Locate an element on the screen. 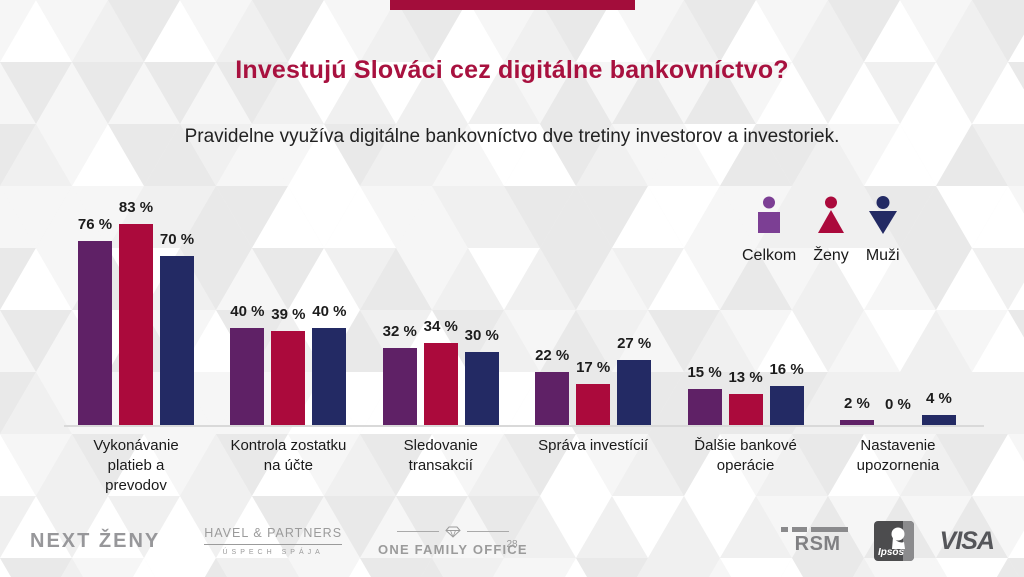 This screenshot has height=577, width=1024. legend-item-muzi: Muži is located at coordinates (883, 230).